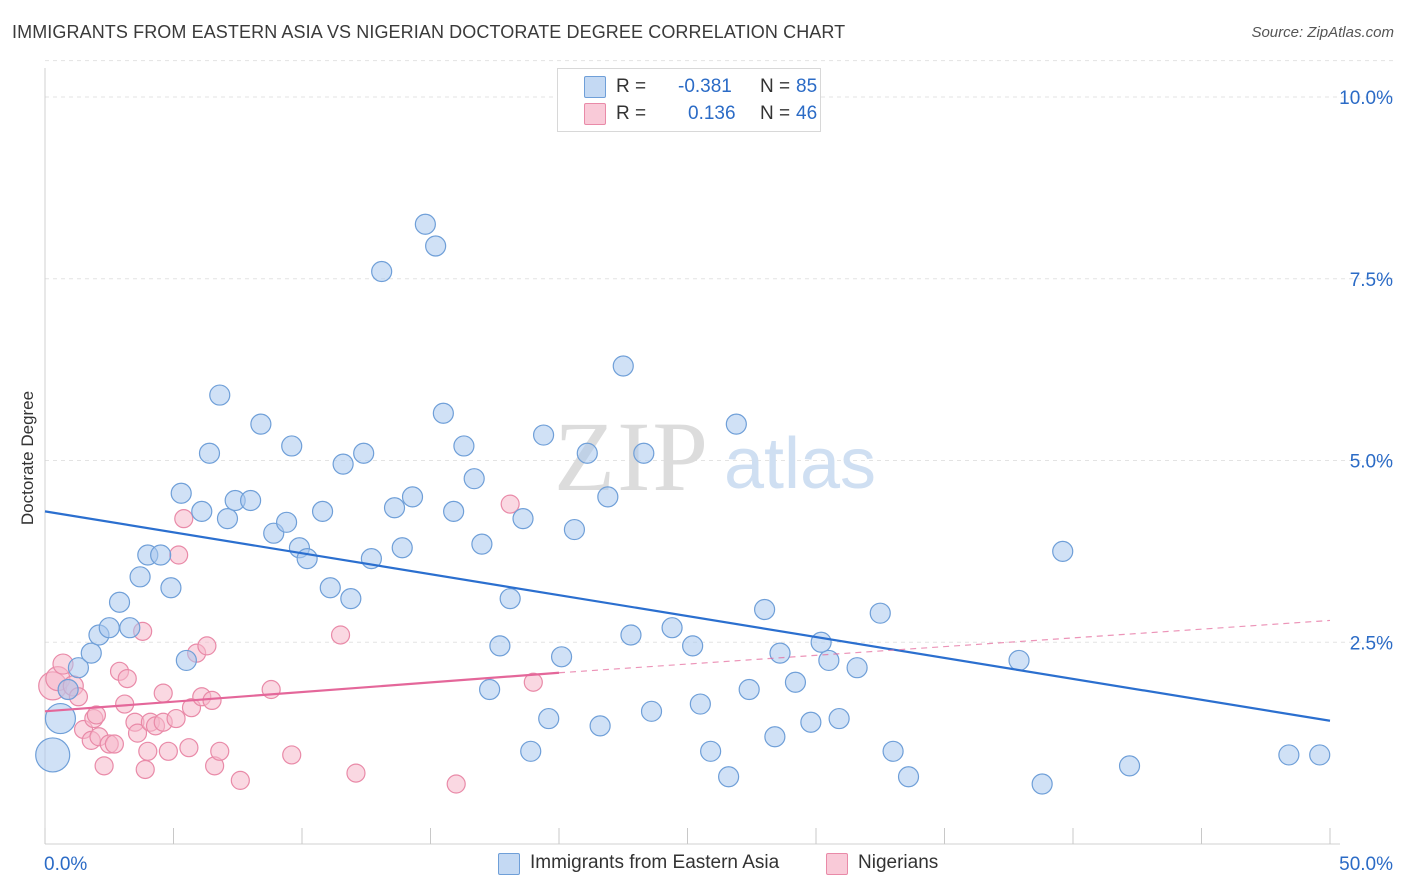 This screenshot has width=1406, height=892. I want to click on legend-swatch-blue, so click(595, 87).